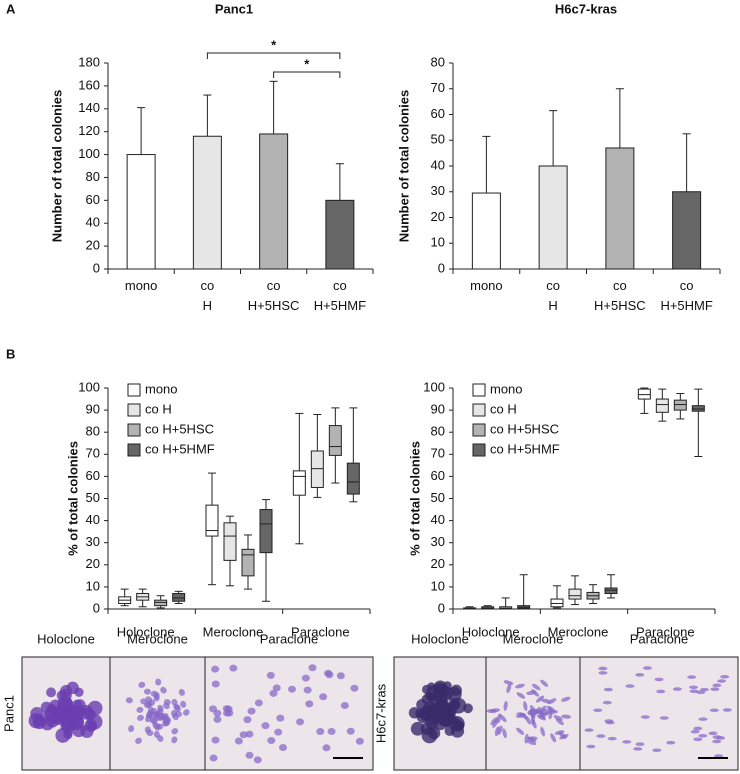  What do you see at coordinates (274, 44) in the screenshot?
I see `significance-label: *` at bounding box center [274, 44].